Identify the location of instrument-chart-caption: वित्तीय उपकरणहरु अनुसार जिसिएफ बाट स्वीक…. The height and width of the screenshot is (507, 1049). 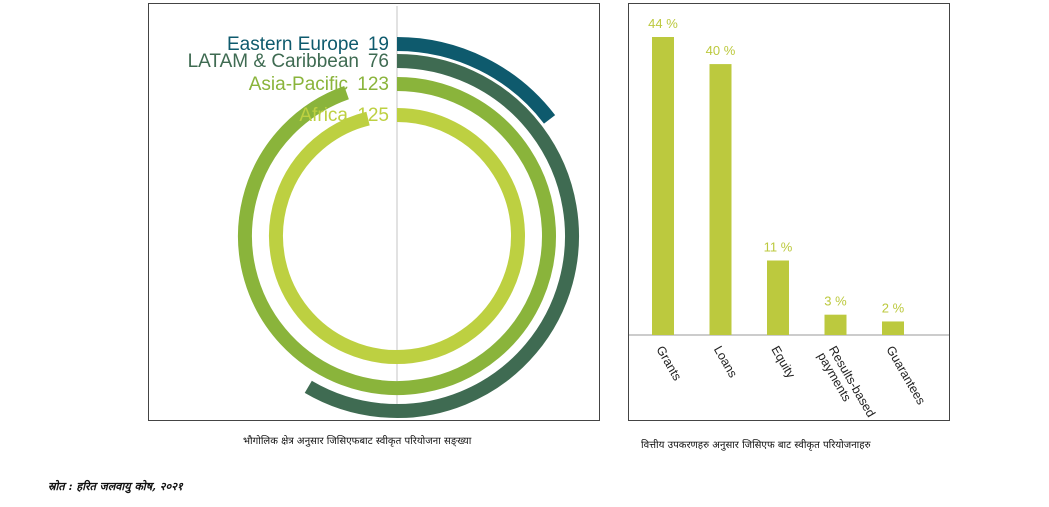
(756, 445).